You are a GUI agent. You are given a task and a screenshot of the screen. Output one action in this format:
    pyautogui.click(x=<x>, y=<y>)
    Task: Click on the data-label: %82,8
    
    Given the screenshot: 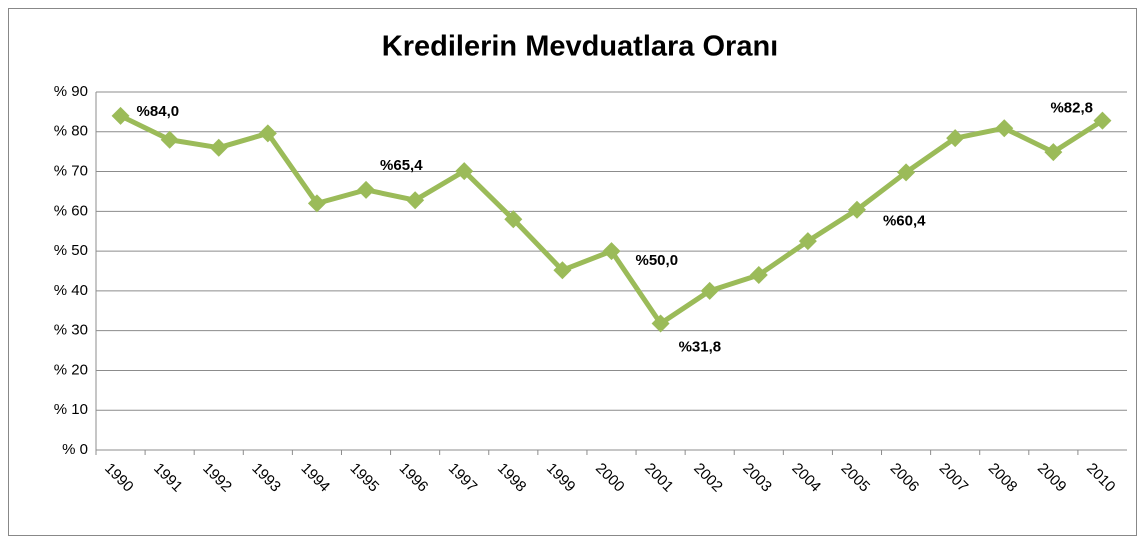 What is the action you would take?
    pyautogui.click(x=1071, y=108)
    